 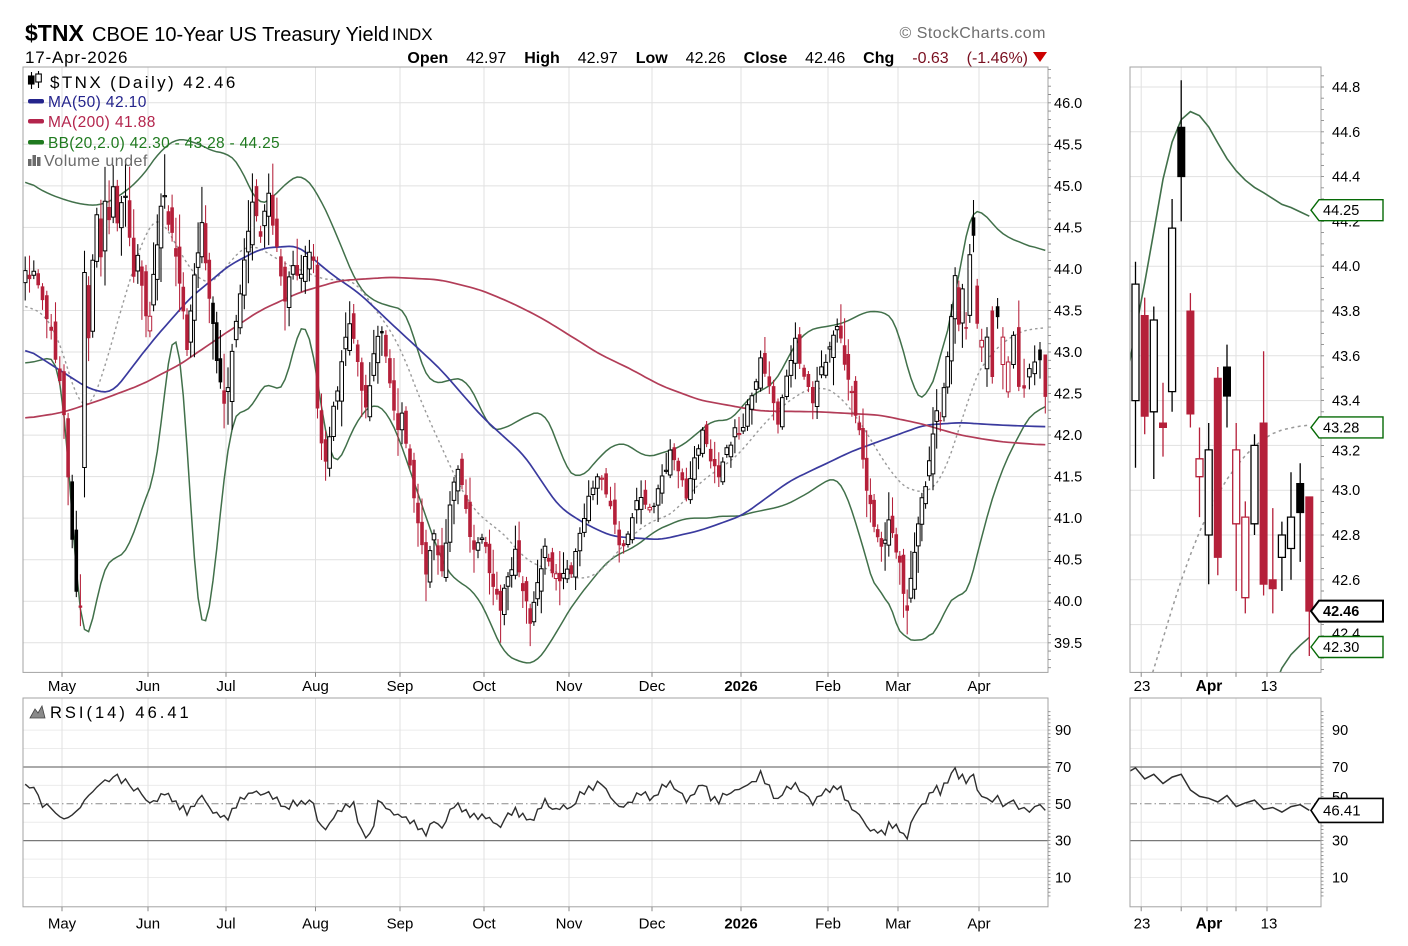 What do you see at coordinates (1341, 211) in the screenshot?
I see `svg-text: 44.25` at bounding box center [1341, 211].